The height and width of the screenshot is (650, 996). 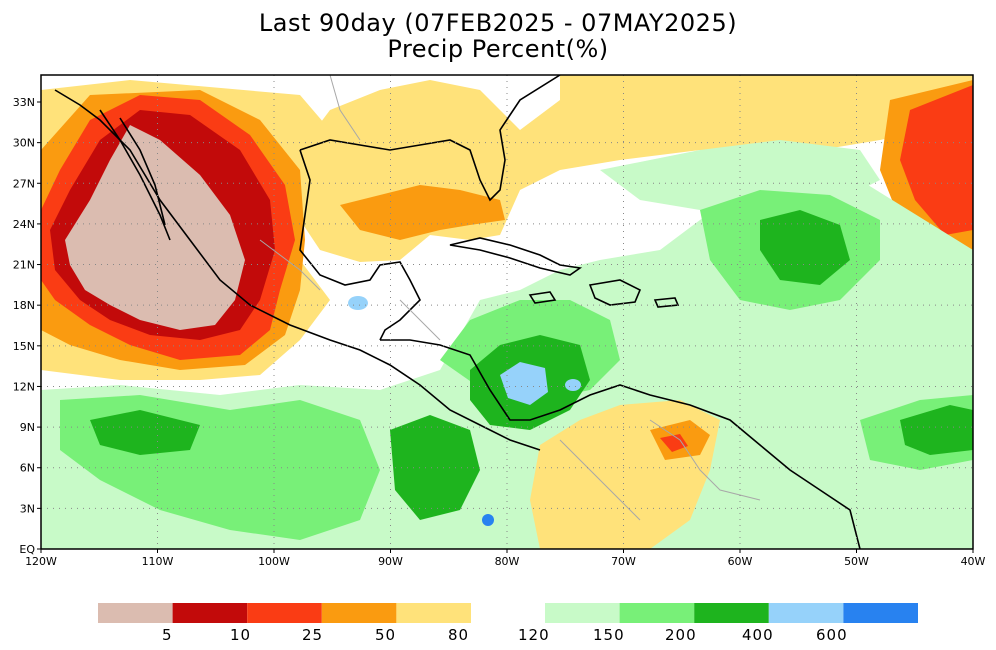 What do you see at coordinates (973, 561) in the screenshot?
I see `lon-label: 40W` at bounding box center [973, 561].